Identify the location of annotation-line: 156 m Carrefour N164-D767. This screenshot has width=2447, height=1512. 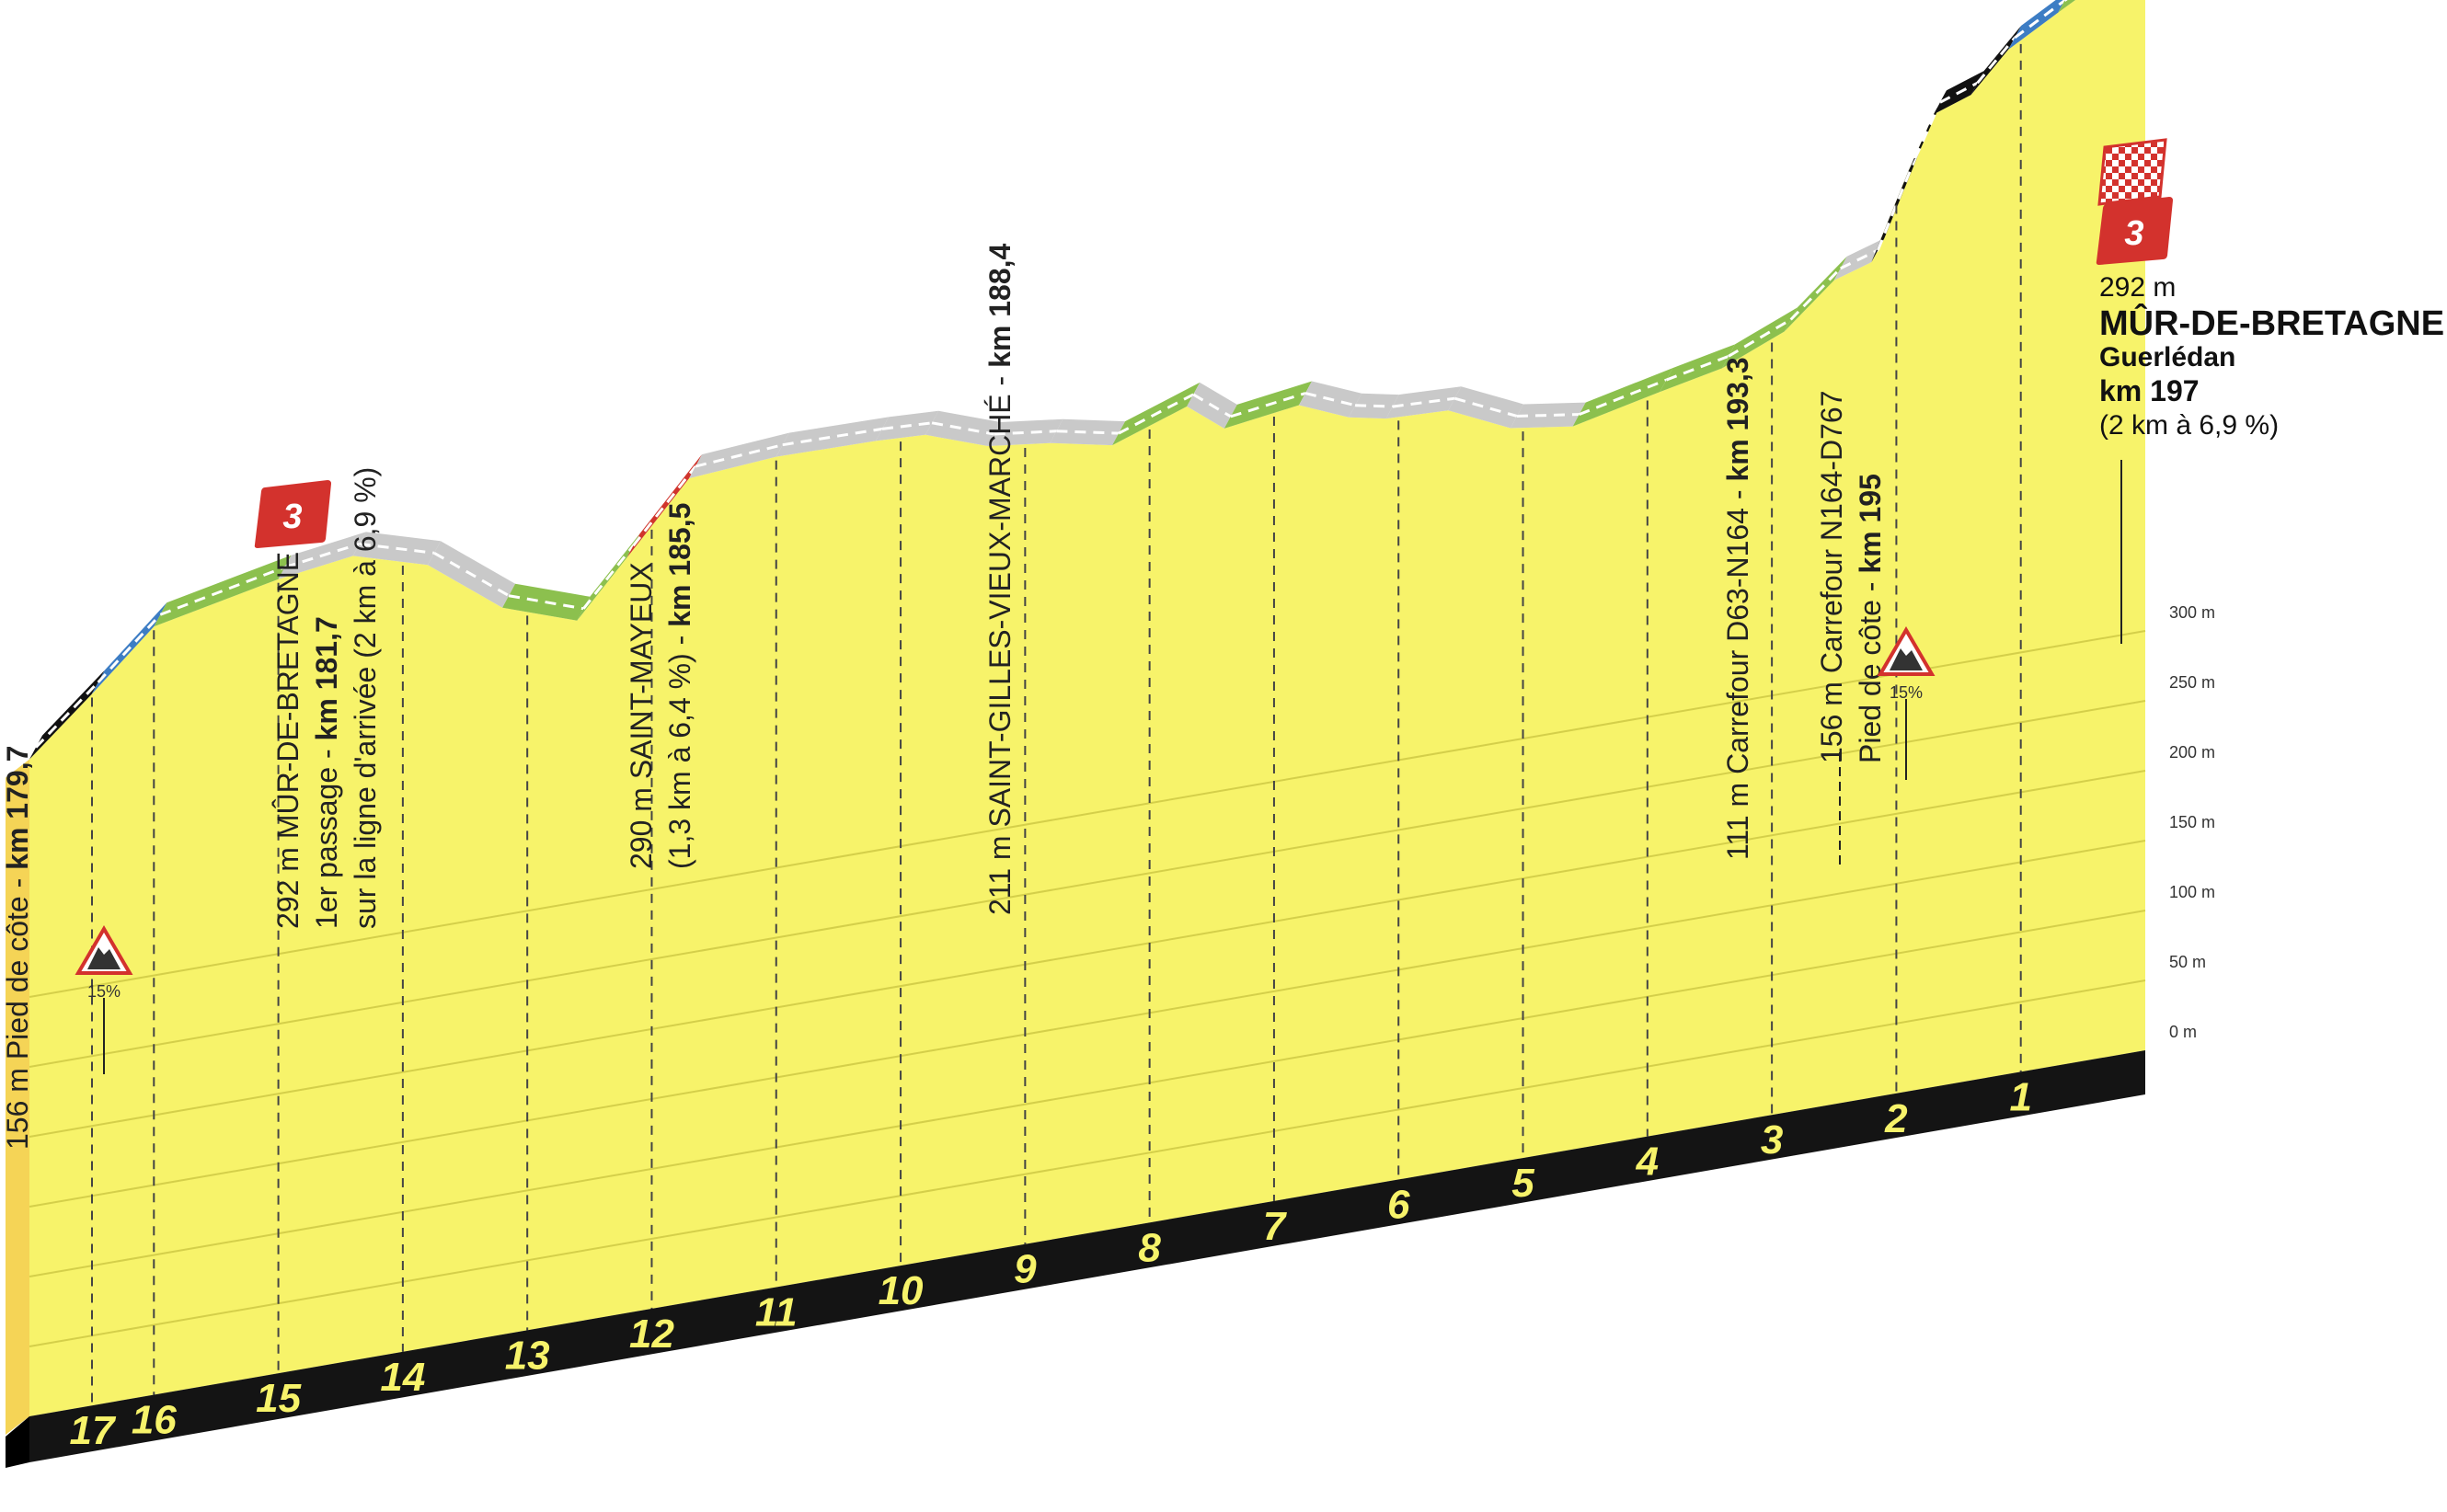
(1831, 576).